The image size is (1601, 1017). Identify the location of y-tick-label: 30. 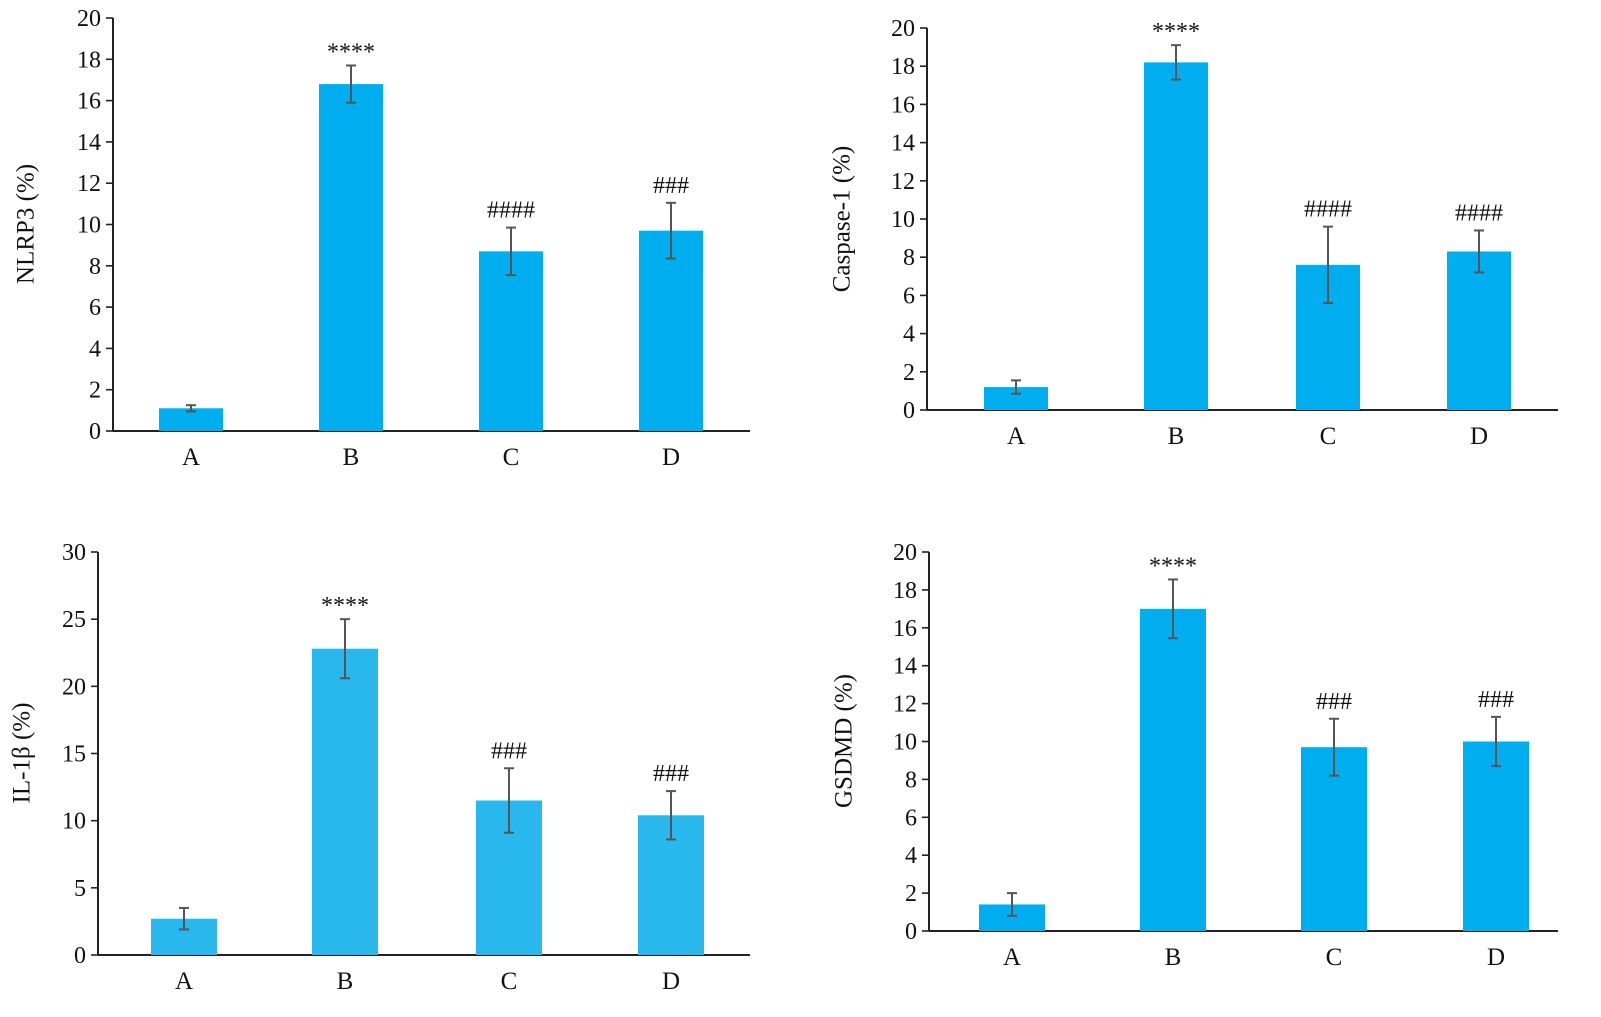
(74, 553).